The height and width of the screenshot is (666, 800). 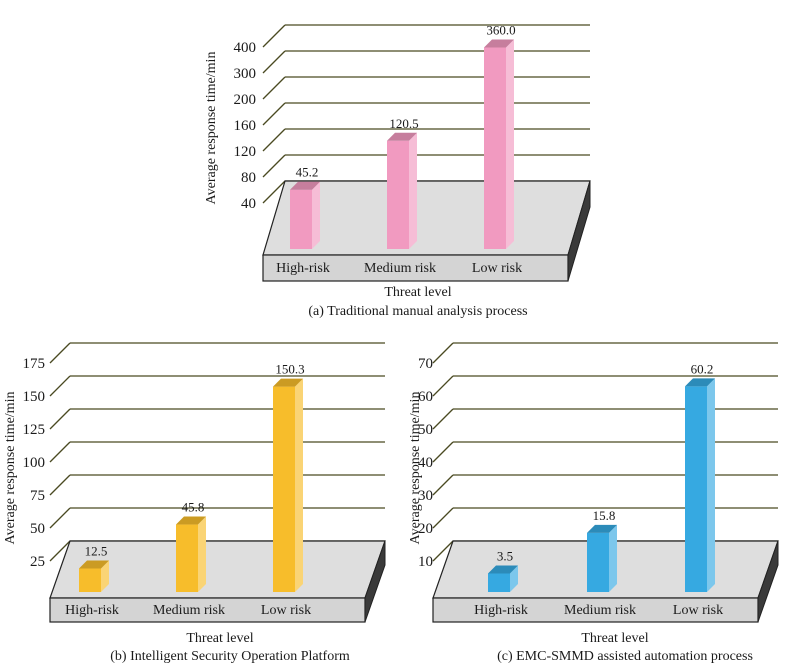 I want to click on chart-caption: (a) Traditional manual analysis process, so click(x=417, y=311).